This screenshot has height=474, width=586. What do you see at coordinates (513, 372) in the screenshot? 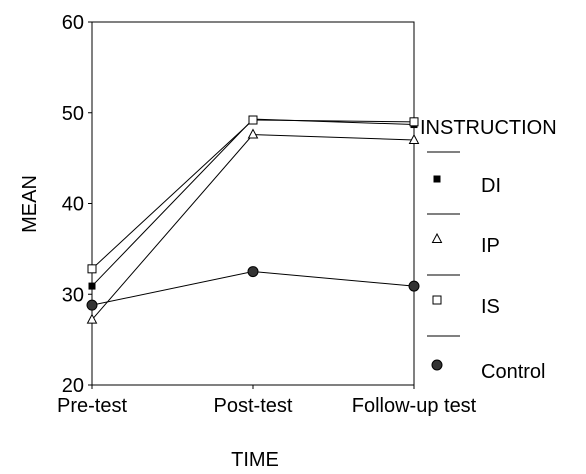
I see `legend-label-control: Control` at bounding box center [513, 372].